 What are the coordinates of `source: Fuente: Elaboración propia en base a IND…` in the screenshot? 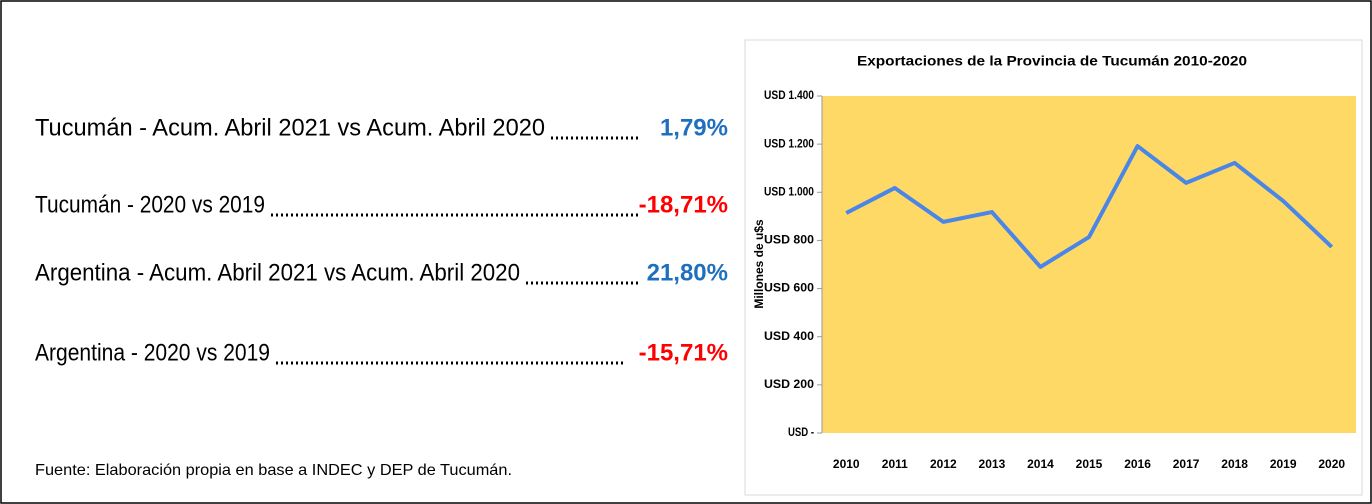 It's located at (273, 470).